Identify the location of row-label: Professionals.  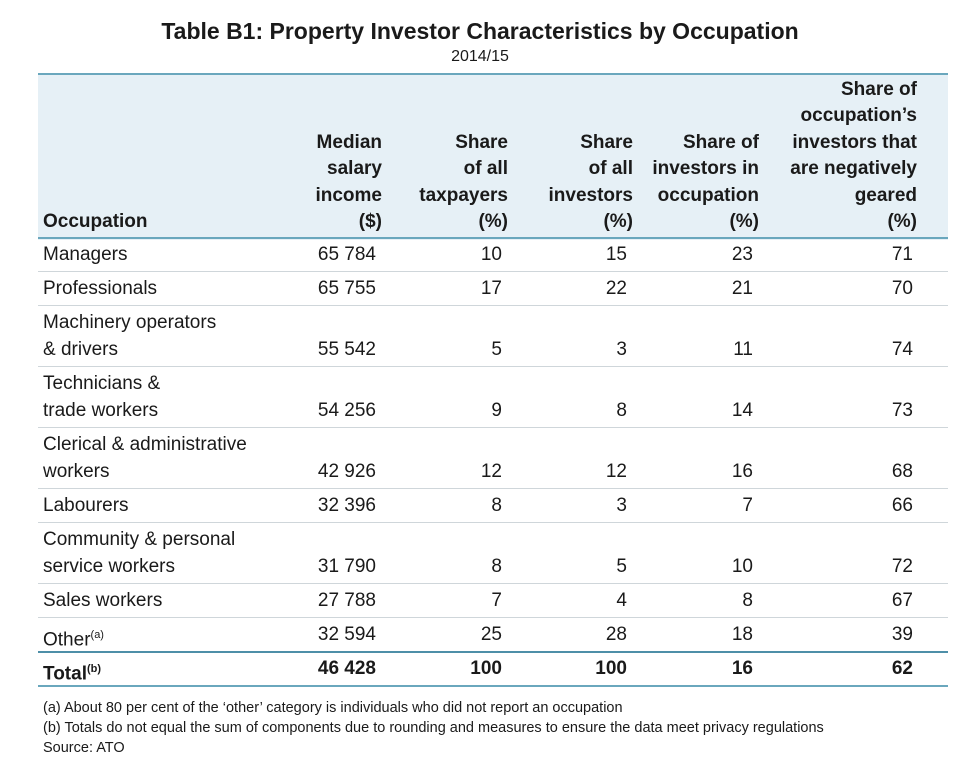
(100, 289).